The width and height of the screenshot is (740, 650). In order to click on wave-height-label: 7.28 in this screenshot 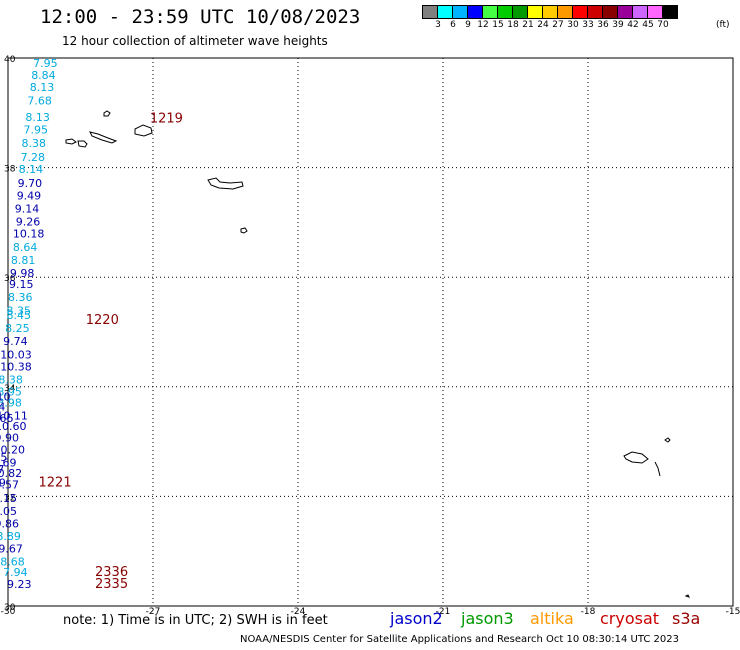, I will do `click(33, 157)`.